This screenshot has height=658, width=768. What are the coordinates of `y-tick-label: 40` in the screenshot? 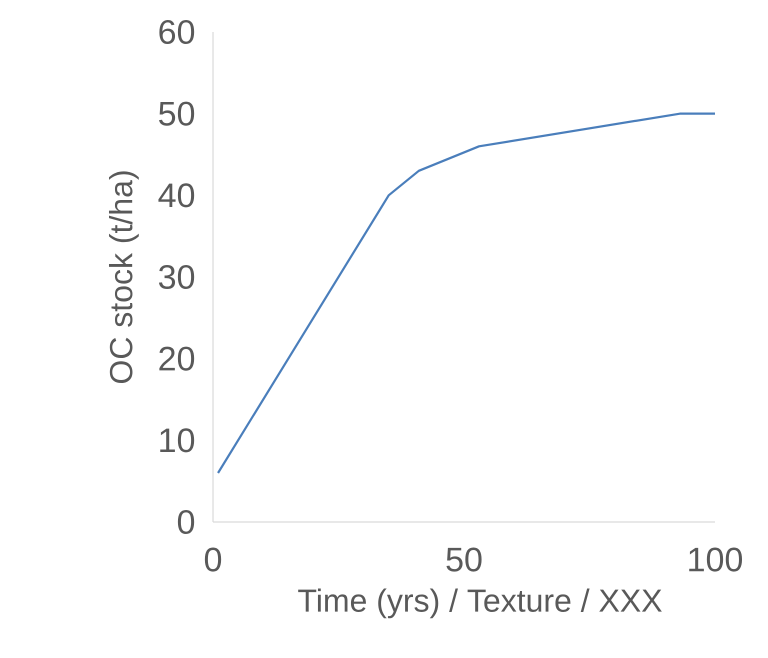 It's located at (176, 195).